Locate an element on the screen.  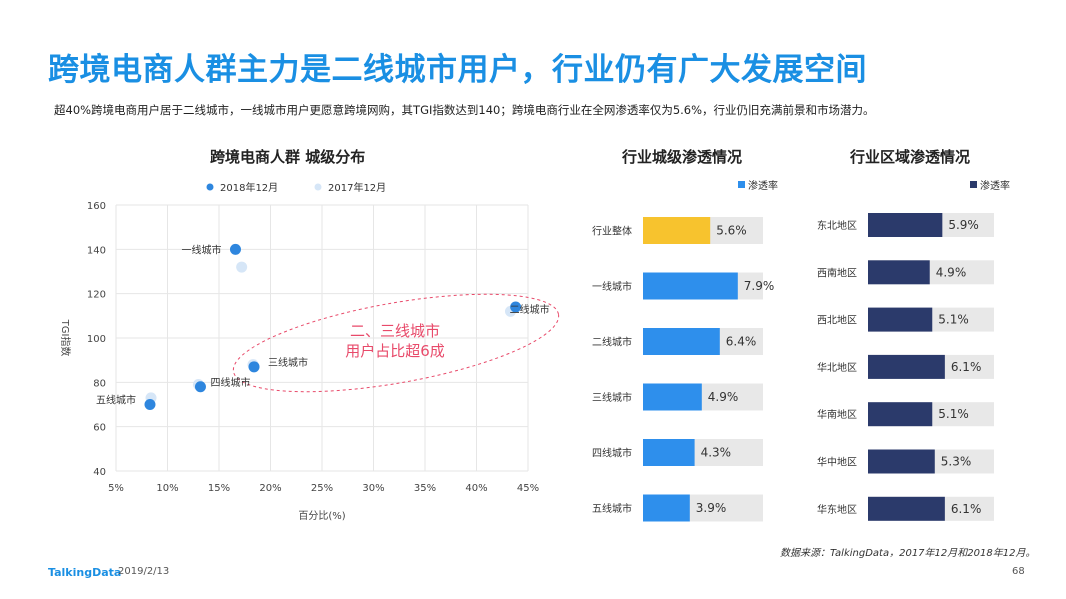
legend-label-2017: 2017年12月 is located at coordinates (357, 187).